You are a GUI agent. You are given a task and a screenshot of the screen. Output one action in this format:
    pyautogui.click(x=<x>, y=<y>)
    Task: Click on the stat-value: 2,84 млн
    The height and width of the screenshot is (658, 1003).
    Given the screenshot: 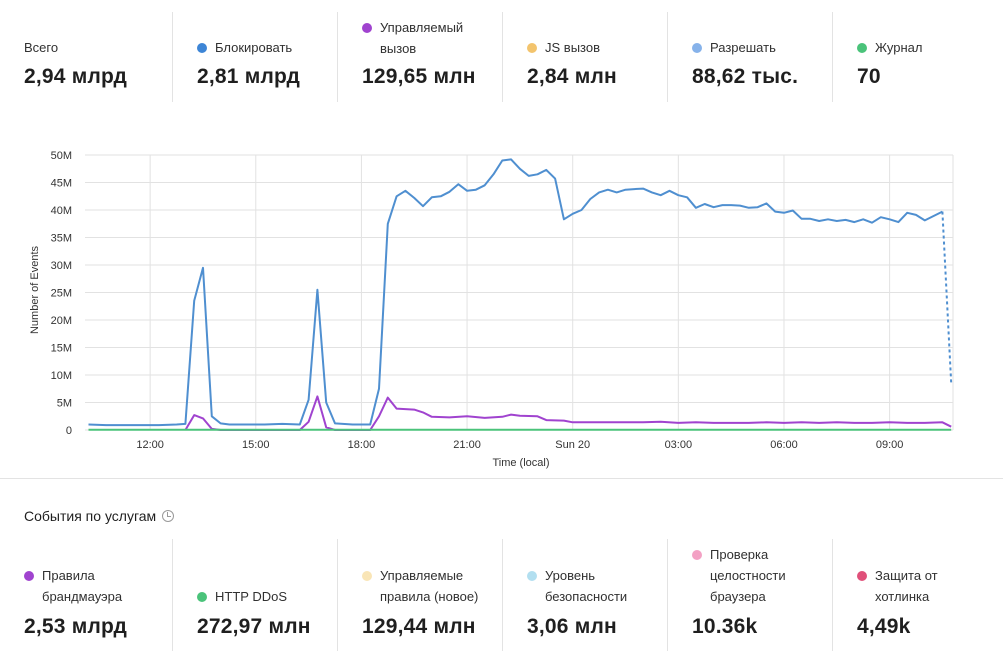 What is the action you would take?
    pyautogui.click(x=572, y=76)
    